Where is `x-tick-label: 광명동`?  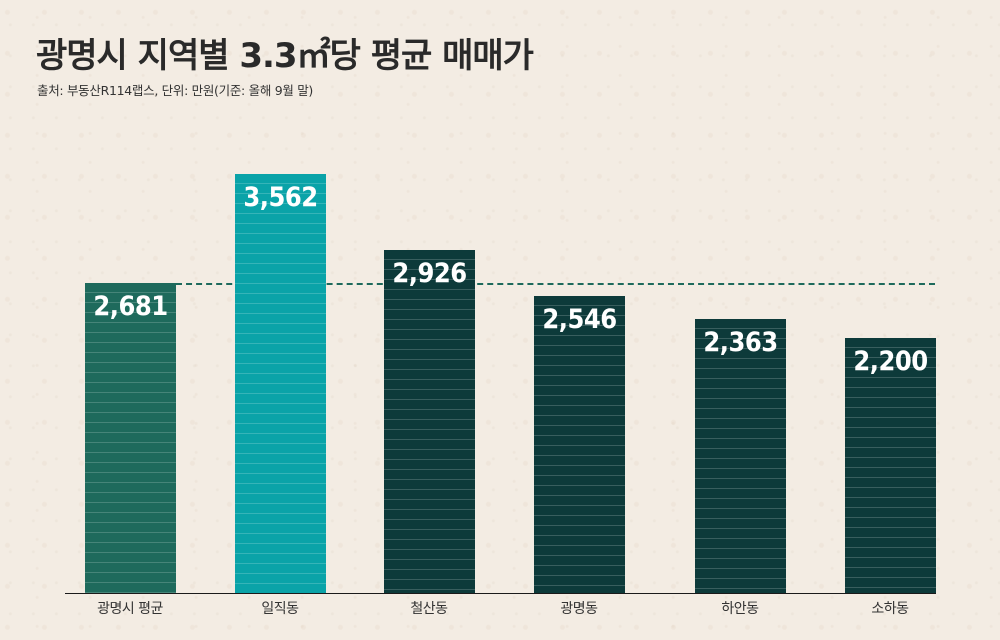
x-tick-label: 광명동 is located at coordinates (579, 609).